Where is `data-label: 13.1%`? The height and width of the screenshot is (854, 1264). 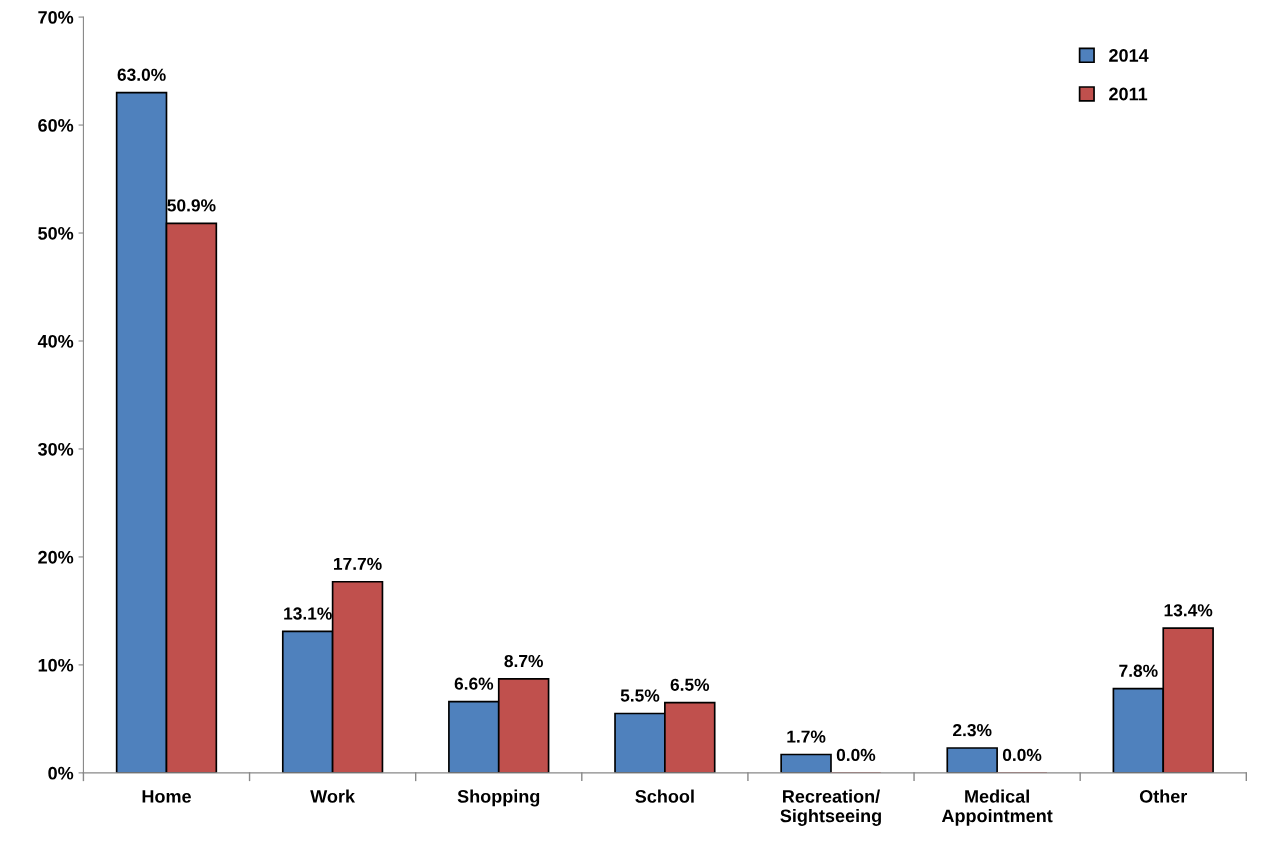
data-label: 13.1% is located at coordinates (308, 613).